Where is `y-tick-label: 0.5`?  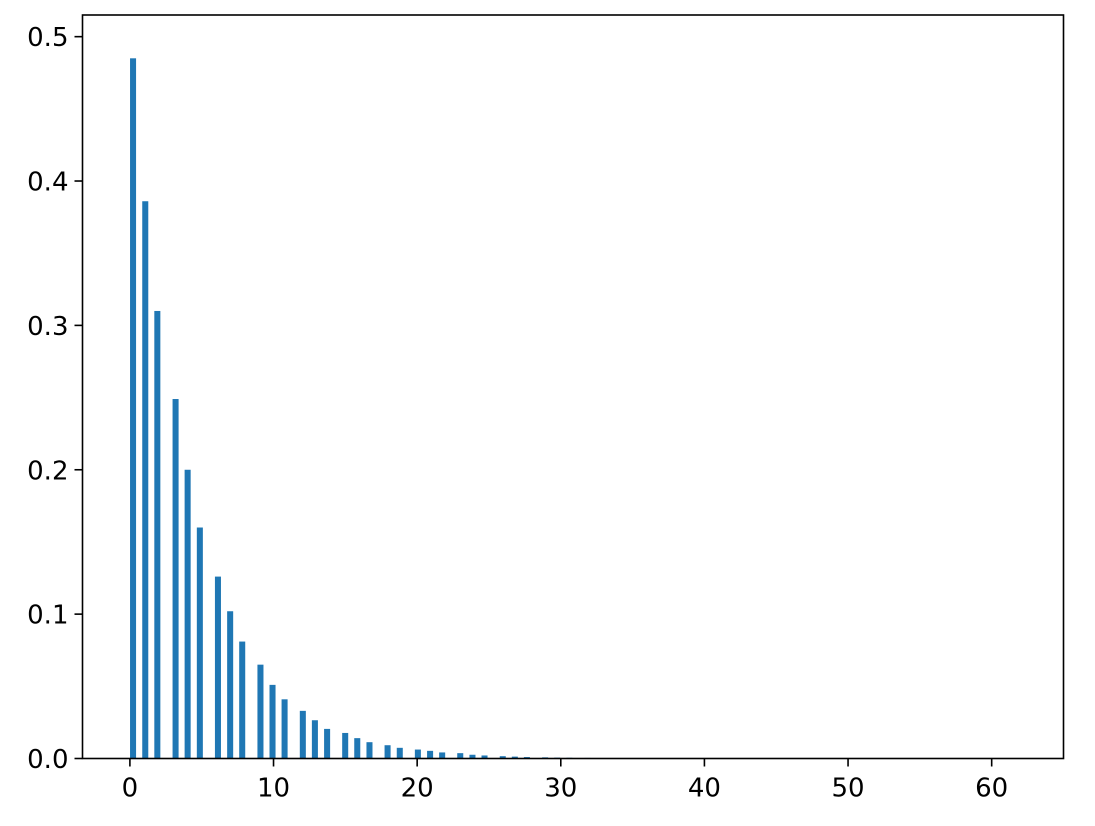
y-tick-label: 0.5 is located at coordinates (47, 38).